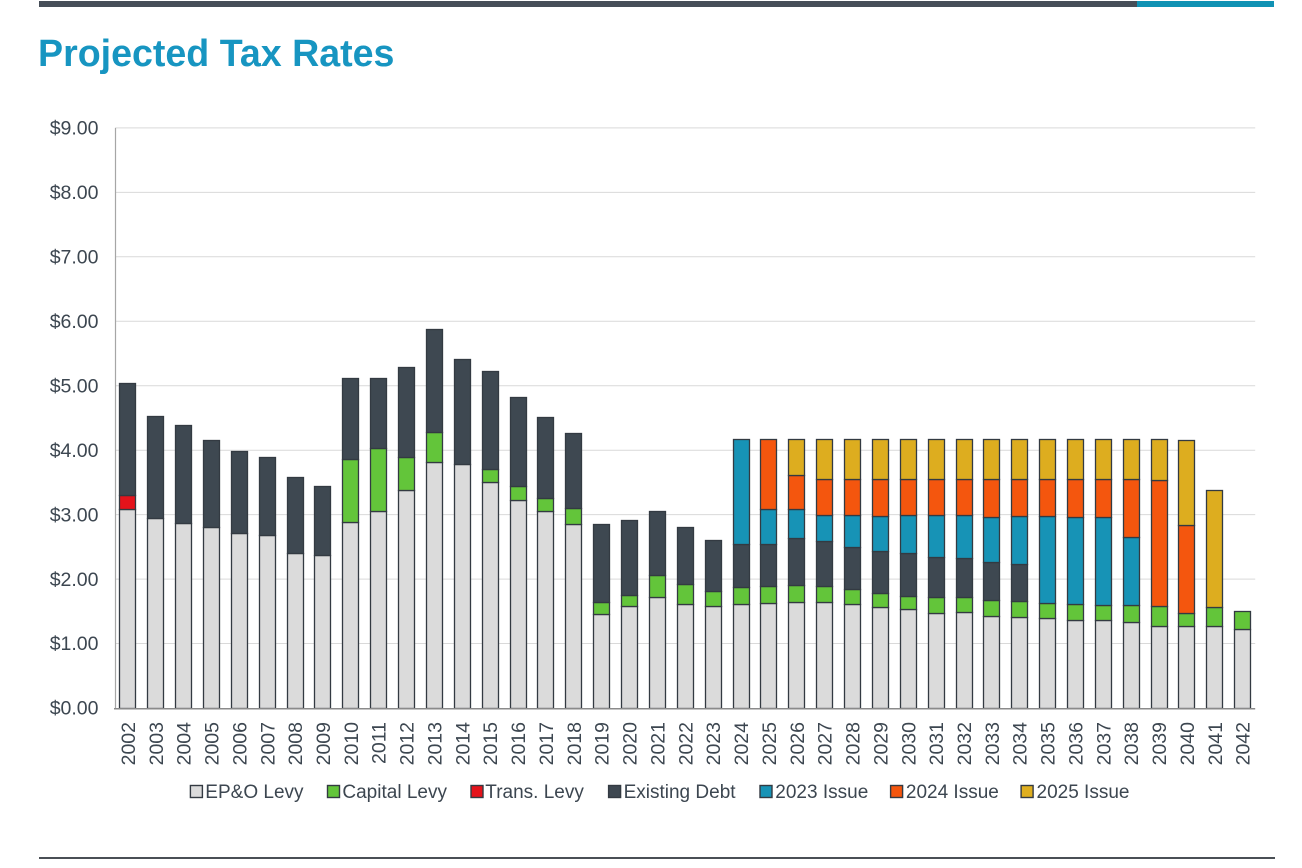  What do you see at coordinates (714, 743) in the screenshot?
I see `svg-text: 2023` at bounding box center [714, 743].